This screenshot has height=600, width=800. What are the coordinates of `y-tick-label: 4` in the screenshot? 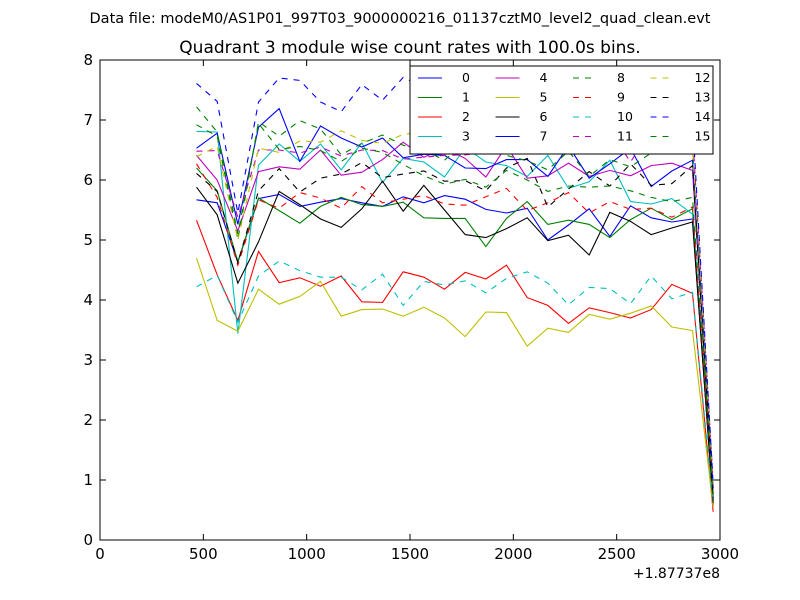 It's located at (88, 300).